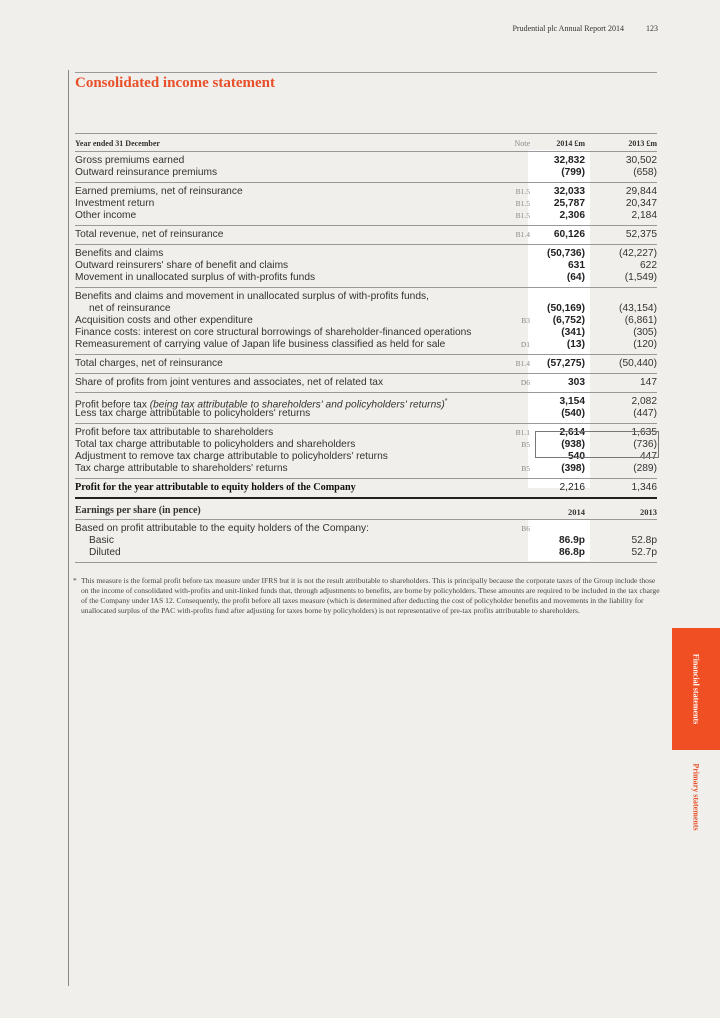 This screenshot has height=1018, width=720. I want to click on header-year: Year ended 31 December, so click(117, 143).